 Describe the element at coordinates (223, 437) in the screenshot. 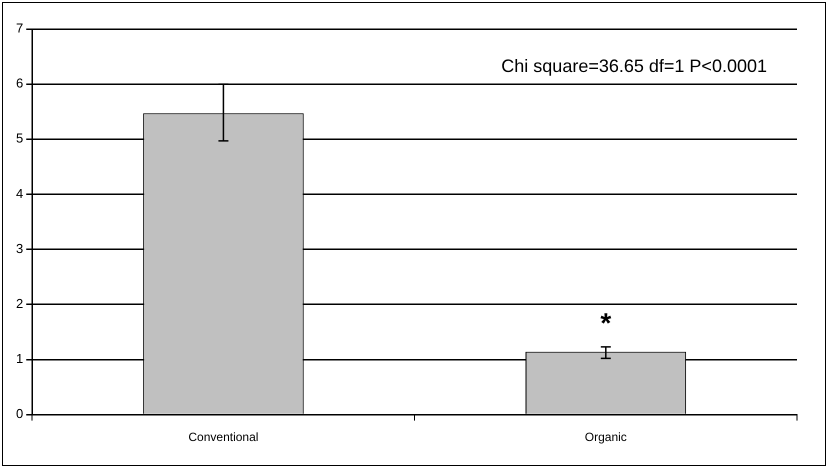

I see `x-tick-label: Conventional` at that location.